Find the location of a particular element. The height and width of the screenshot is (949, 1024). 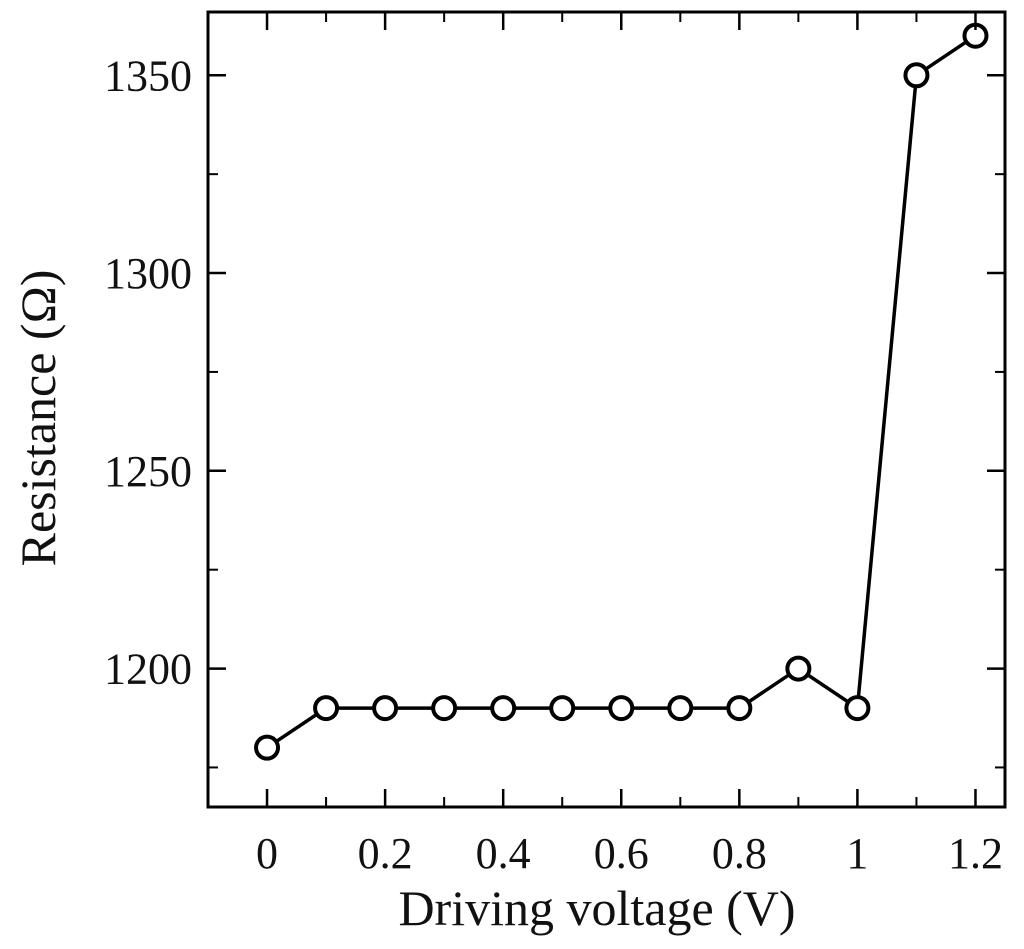

x-tick-label: 0 is located at coordinates (267, 853).